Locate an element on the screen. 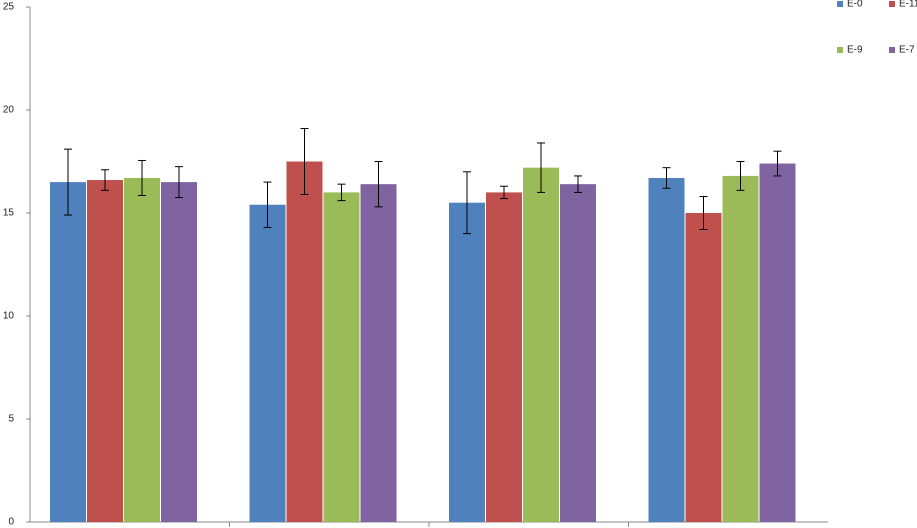  y-tick-label: 20 is located at coordinates (9, 110).